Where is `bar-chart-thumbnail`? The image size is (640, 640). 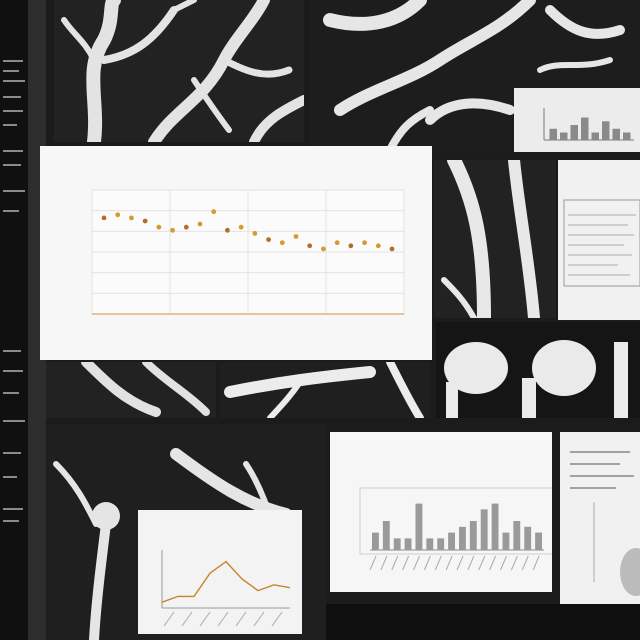
bar-chart-thumbnail is located at coordinates (577, 120).